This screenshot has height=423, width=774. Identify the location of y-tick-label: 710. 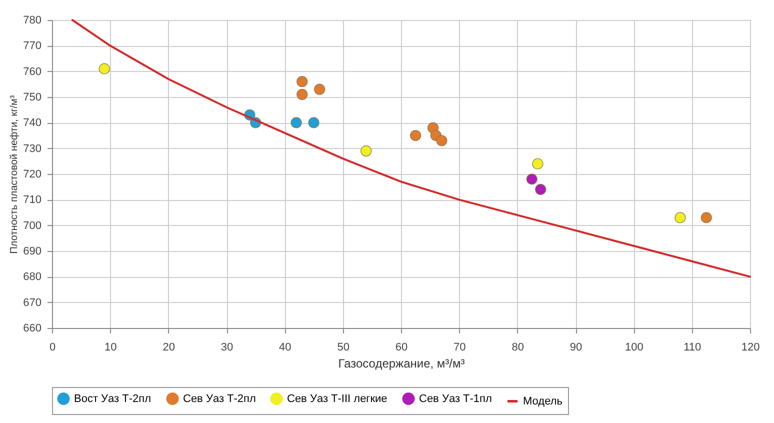
(32, 200).